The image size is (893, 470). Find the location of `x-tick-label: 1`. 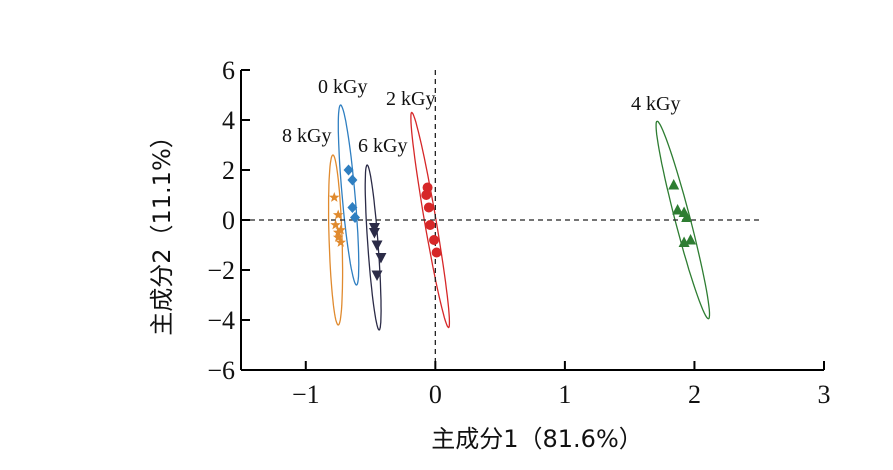

x-tick-label: 1 is located at coordinates (564, 394).